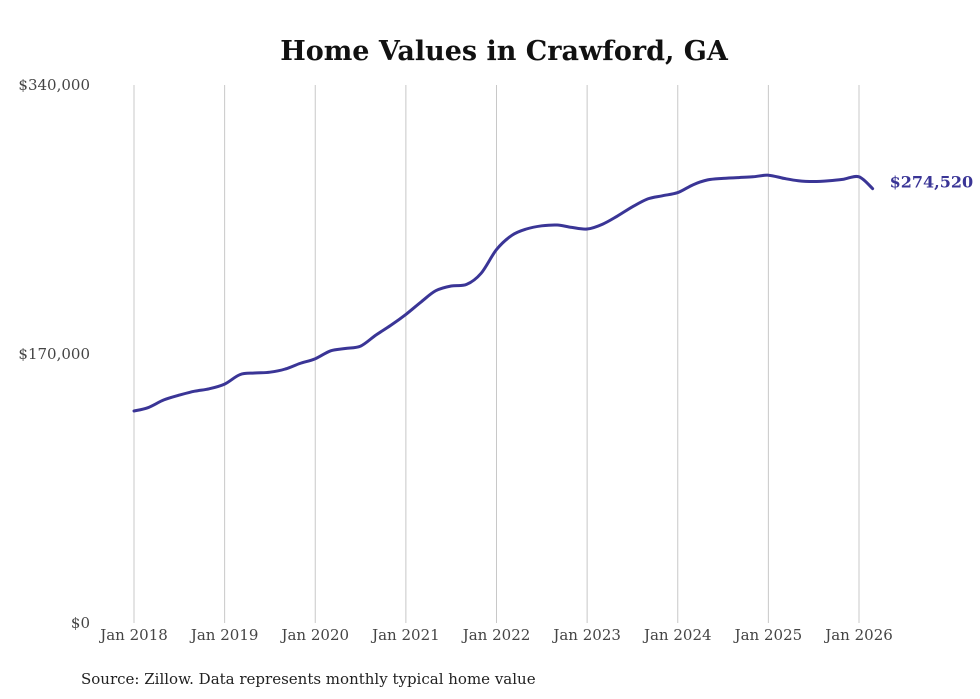  Describe the element at coordinates (224, 635) in the screenshot. I see `x-tick-label: Jan 2019` at that location.